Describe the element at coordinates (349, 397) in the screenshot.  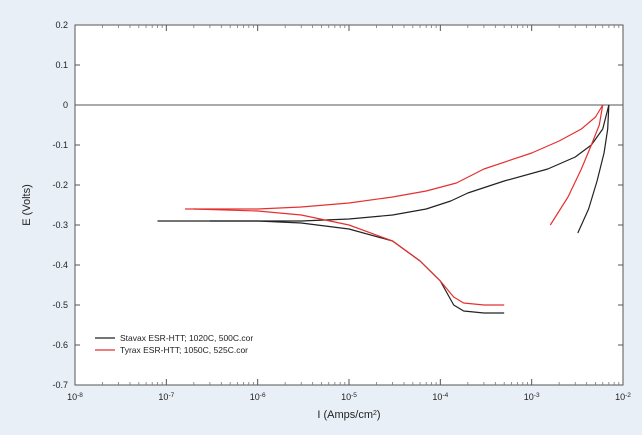
I see `x-tick-label: 10⁻⁵` at that location.